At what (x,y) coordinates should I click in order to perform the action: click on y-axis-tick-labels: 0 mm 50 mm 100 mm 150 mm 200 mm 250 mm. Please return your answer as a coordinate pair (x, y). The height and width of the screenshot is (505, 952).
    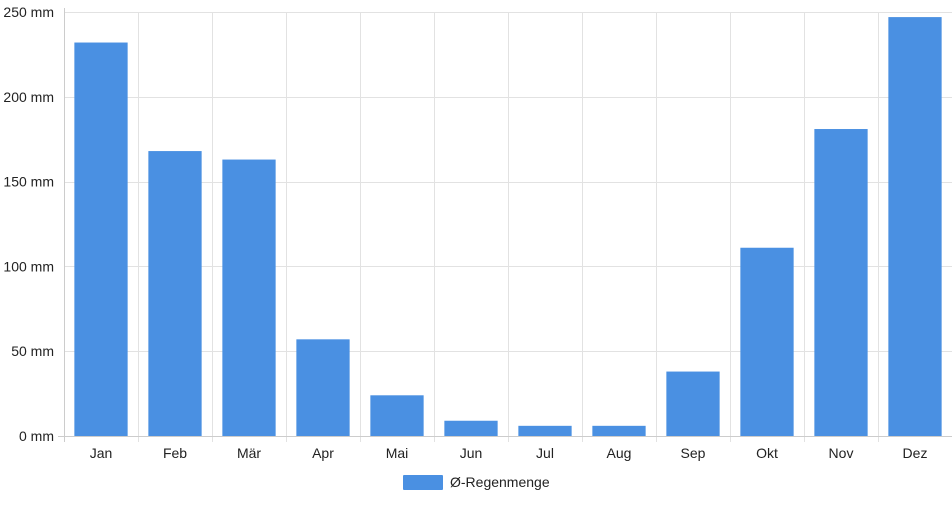
    Looking at the image, I should click on (28, 224).